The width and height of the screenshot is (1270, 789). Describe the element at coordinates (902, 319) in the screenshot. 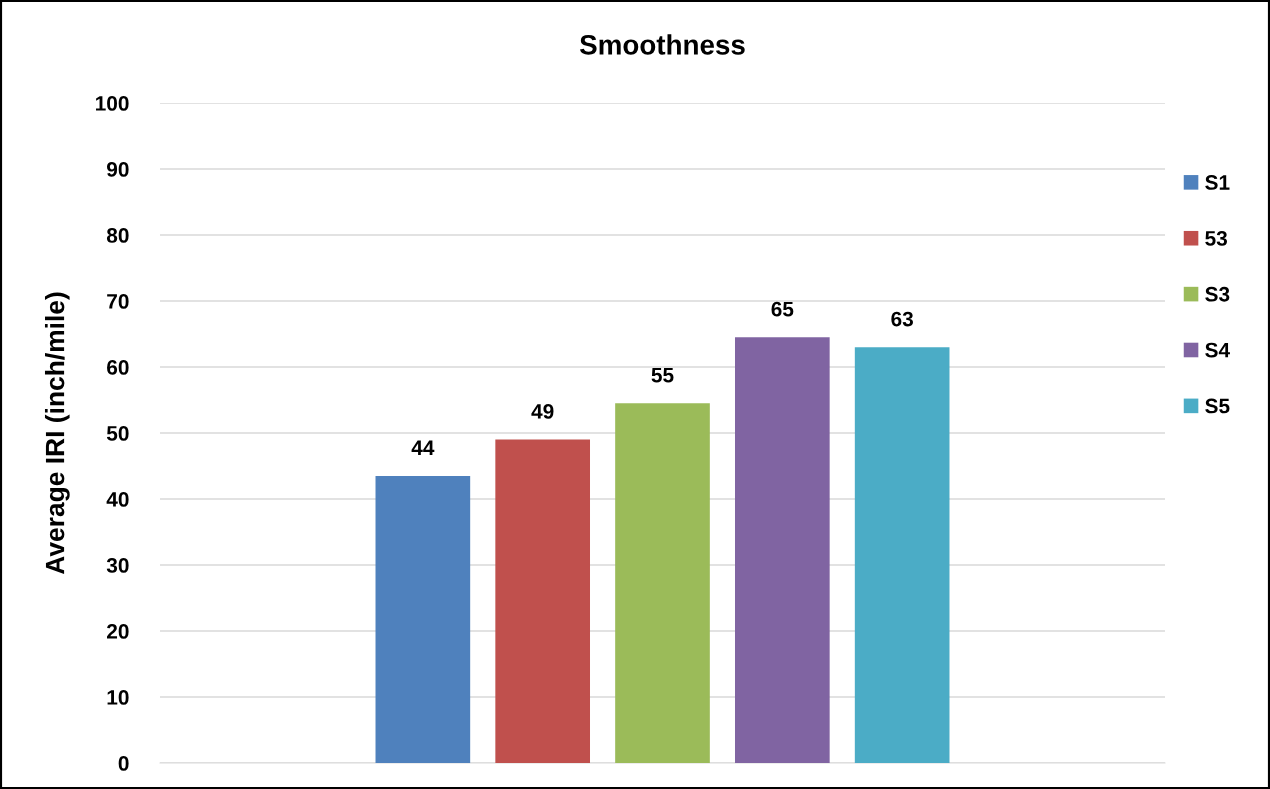

I see `data-label: 63` at that location.